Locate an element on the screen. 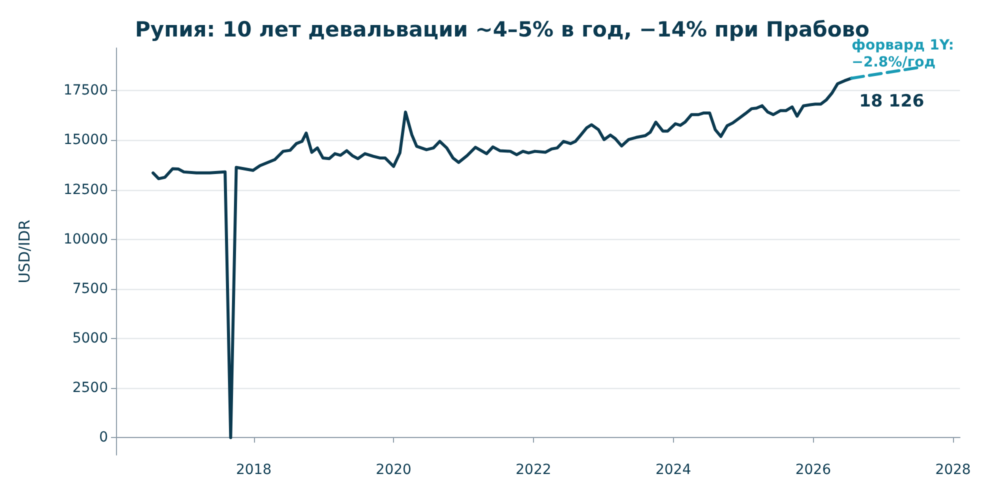 Image resolution: width=993 pixels, height=503 pixels. x-tick-label: 2020 is located at coordinates (394, 470).